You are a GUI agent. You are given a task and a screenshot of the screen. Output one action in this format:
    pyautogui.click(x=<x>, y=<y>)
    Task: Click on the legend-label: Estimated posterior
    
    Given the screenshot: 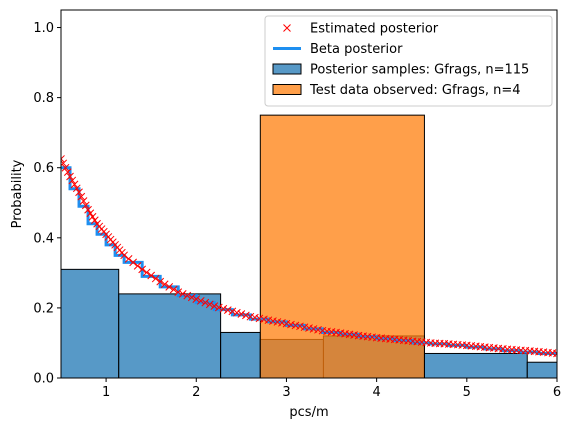 What is the action you would take?
    pyautogui.click(x=374, y=29)
    